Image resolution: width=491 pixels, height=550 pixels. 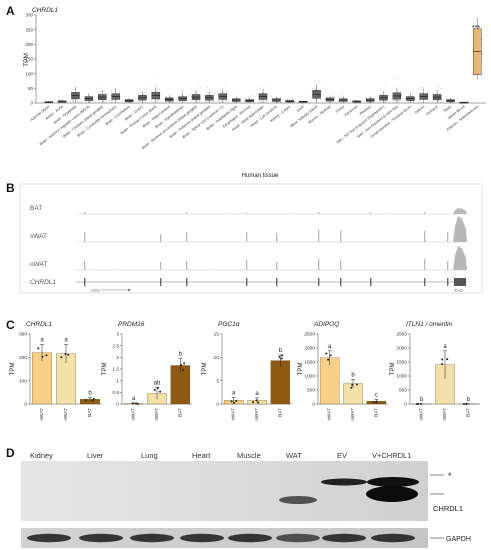 I want to click on chart-a-xlabel: Human tissue, so click(x=260, y=176).